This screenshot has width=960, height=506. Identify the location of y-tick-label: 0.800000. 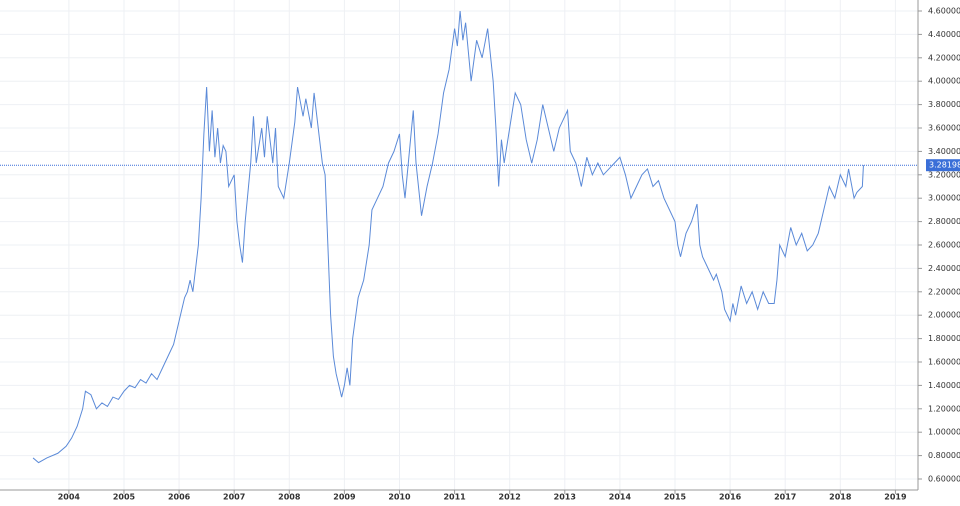
(944, 455).